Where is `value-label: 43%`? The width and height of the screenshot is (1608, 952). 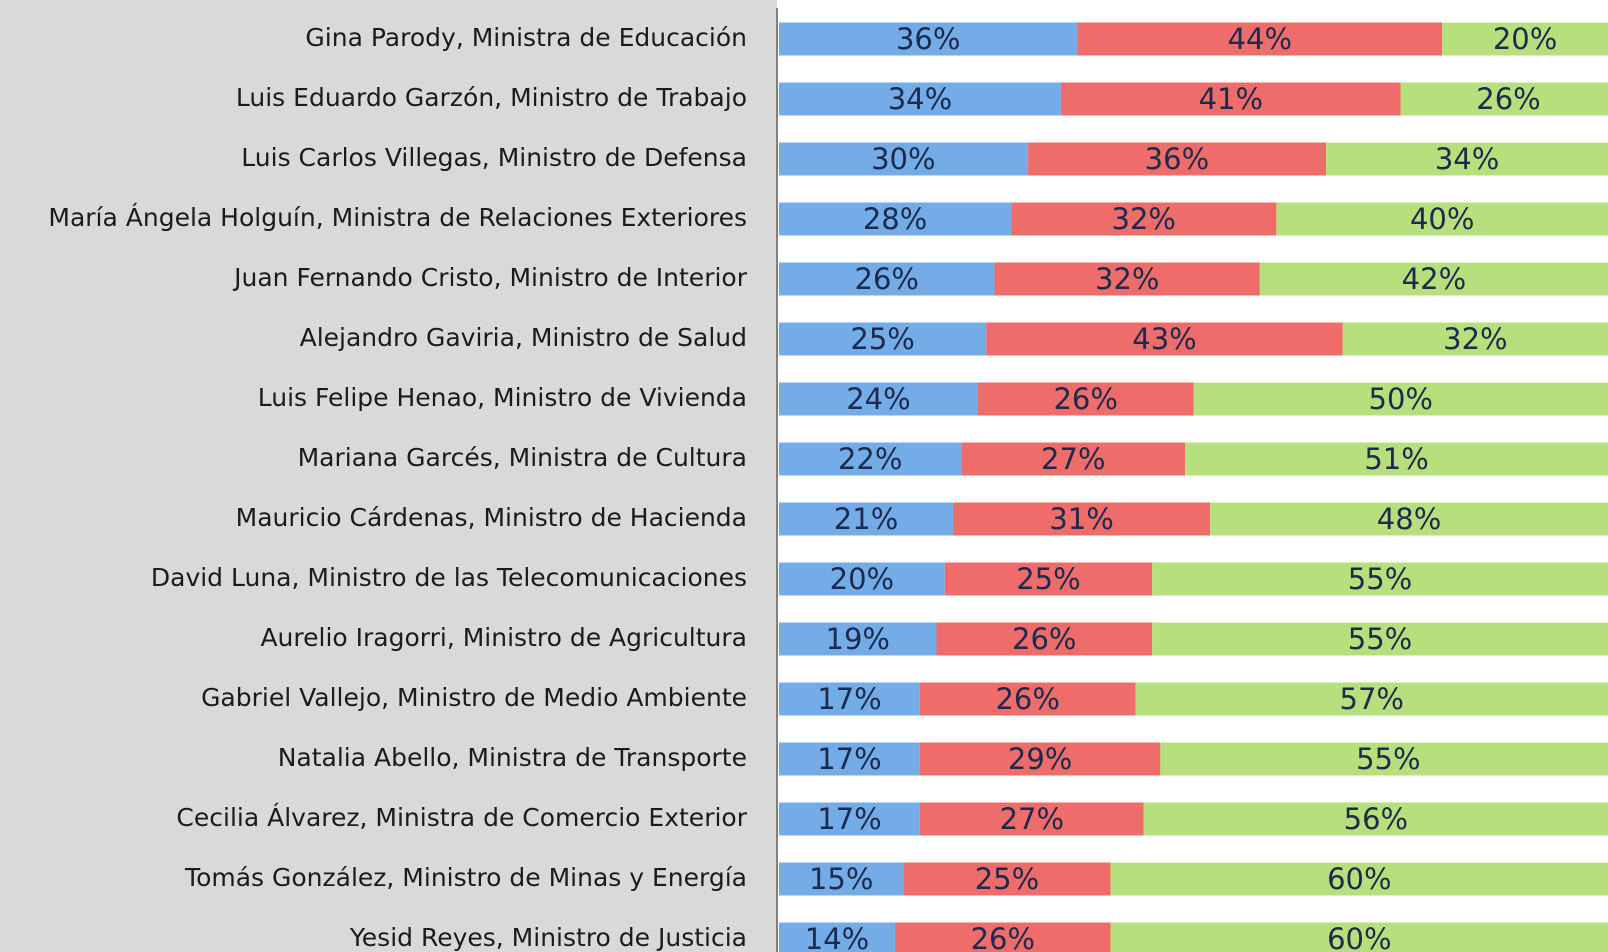 value-label: 43% is located at coordinates (1164, 339).